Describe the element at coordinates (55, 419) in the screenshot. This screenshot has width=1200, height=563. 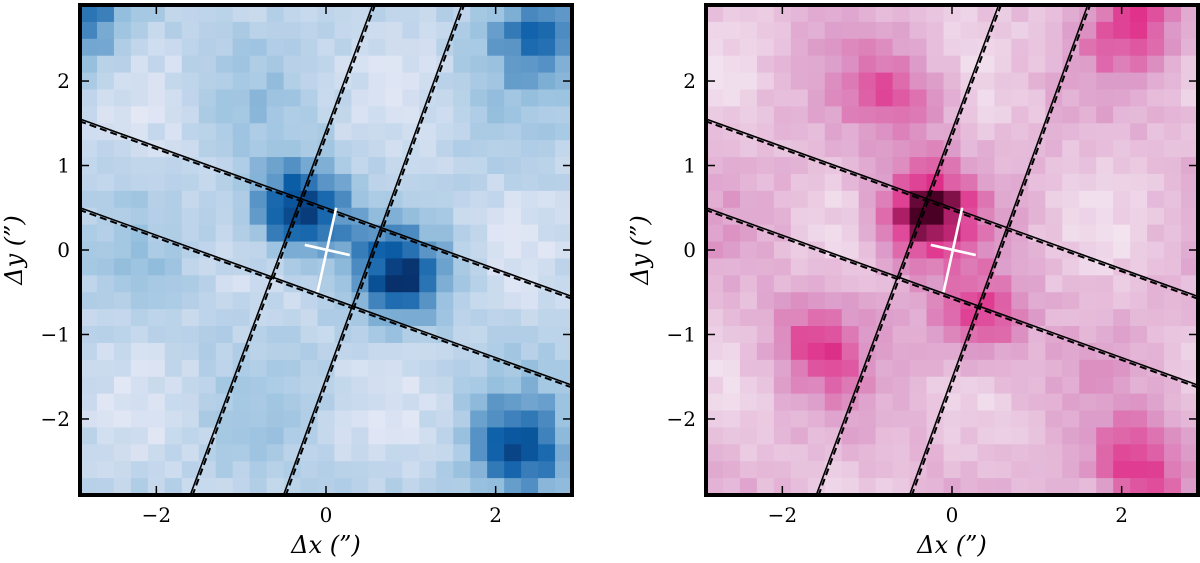
I see `y-tick-label: −2` at that location.